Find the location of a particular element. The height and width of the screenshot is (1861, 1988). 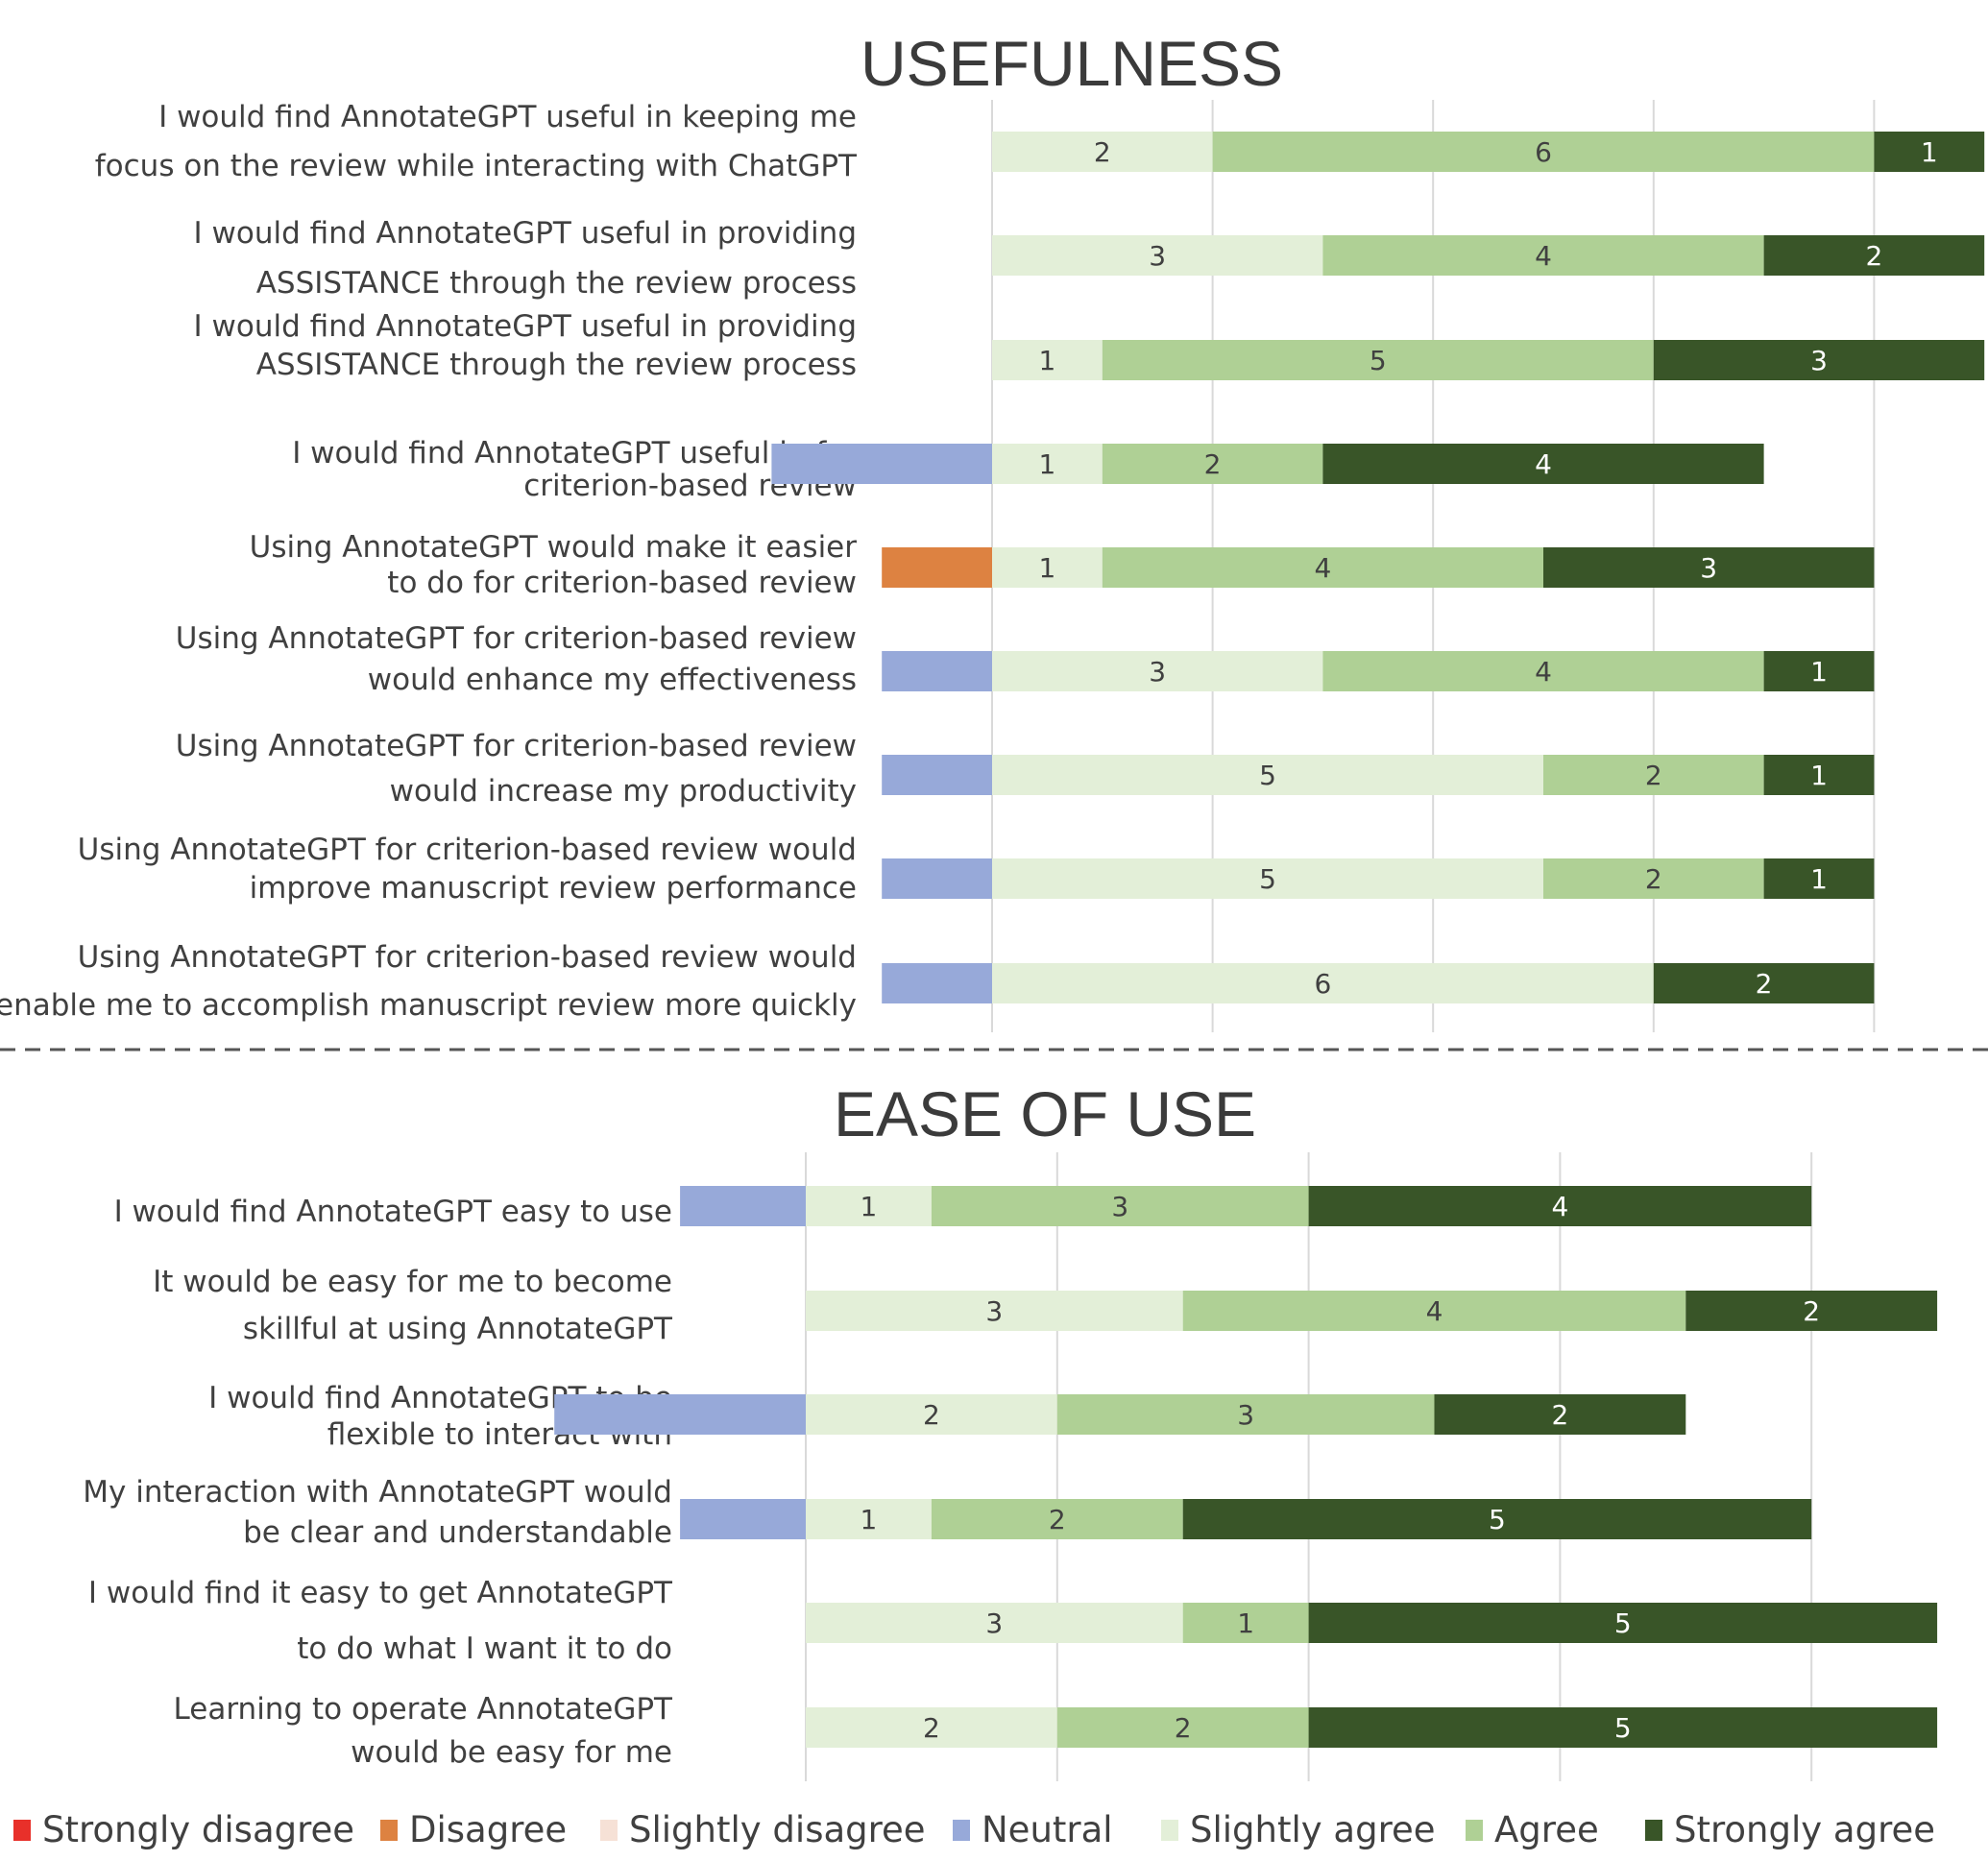

legend-item-disagree: Disagree is located at coordinates (474, 1829).